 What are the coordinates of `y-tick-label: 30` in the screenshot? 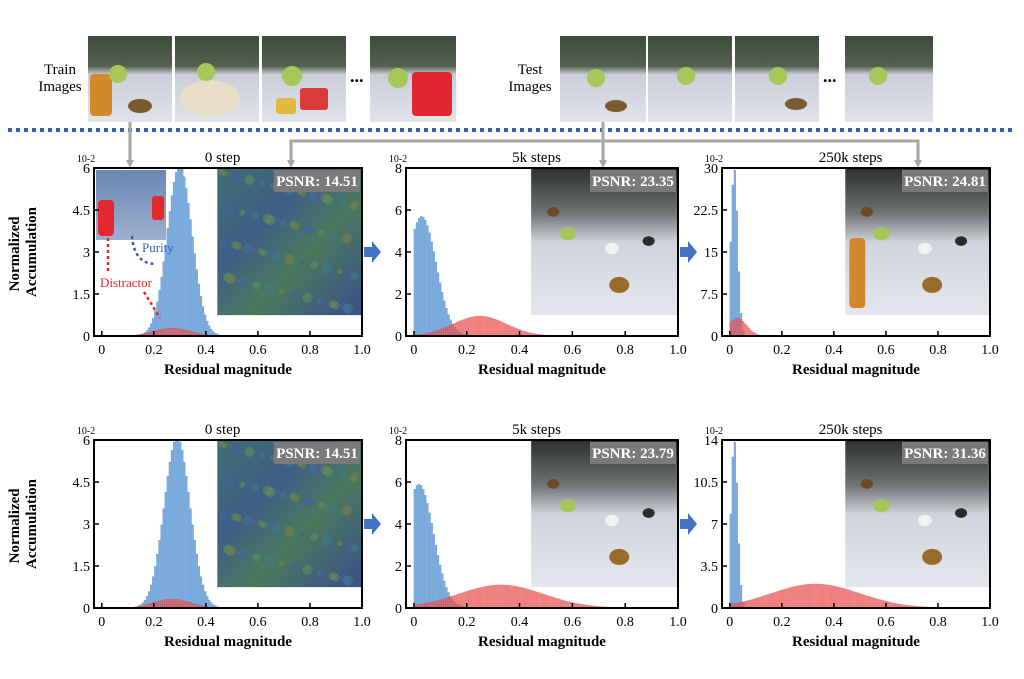 It's located at (711, 169).